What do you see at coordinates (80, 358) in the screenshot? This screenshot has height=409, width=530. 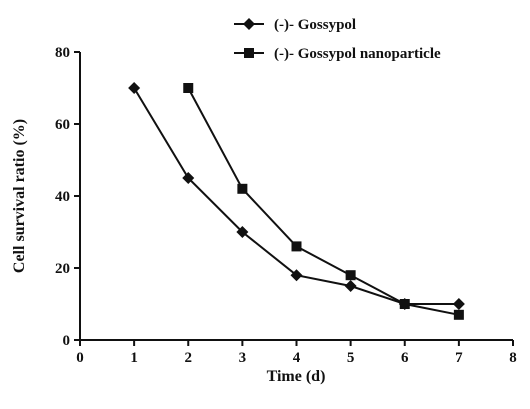 I see `x-tick-label: 0` at bounding box center [80, 358].